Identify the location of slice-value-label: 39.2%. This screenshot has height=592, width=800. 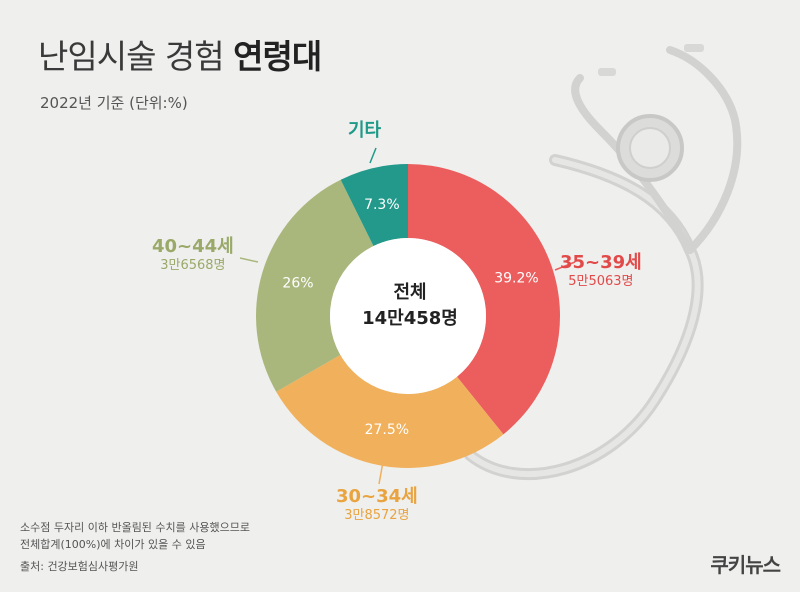
(516, 279).